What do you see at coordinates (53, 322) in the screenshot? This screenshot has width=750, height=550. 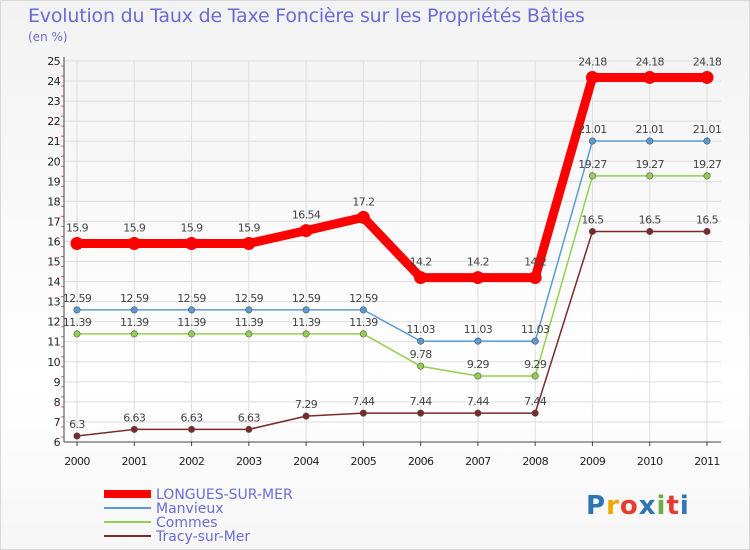 I see `y-tick-label: 12` at bounding box center [53, 322].